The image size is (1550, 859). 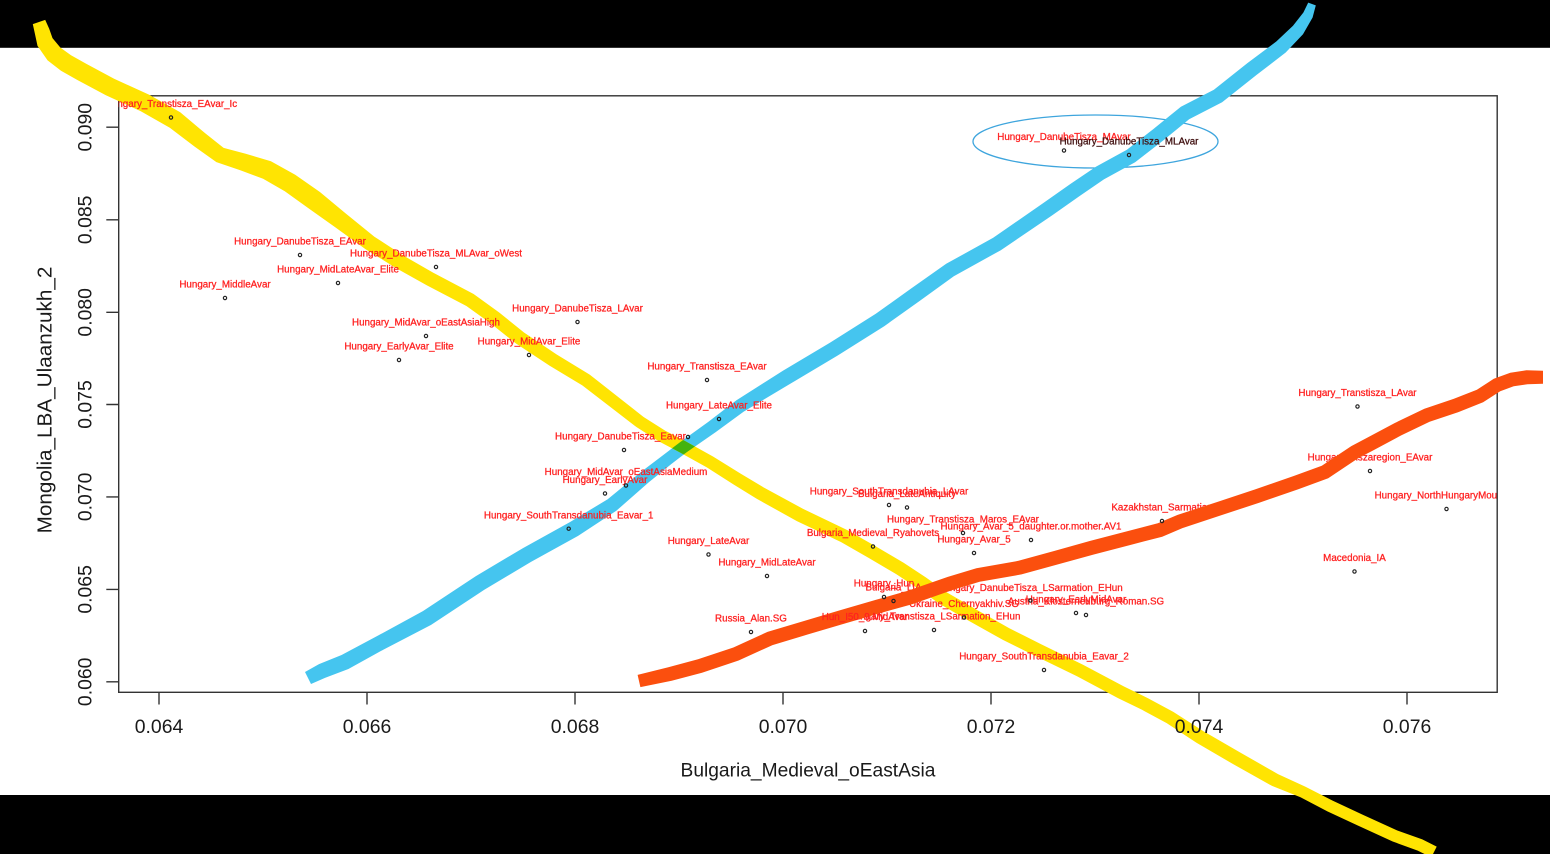 I want to click on svg-text:Hungary_MidAvar_oEastAsiaMediu: Hungary_MidAvar_oEastAsiaMedium, so click(x=626, y=472).